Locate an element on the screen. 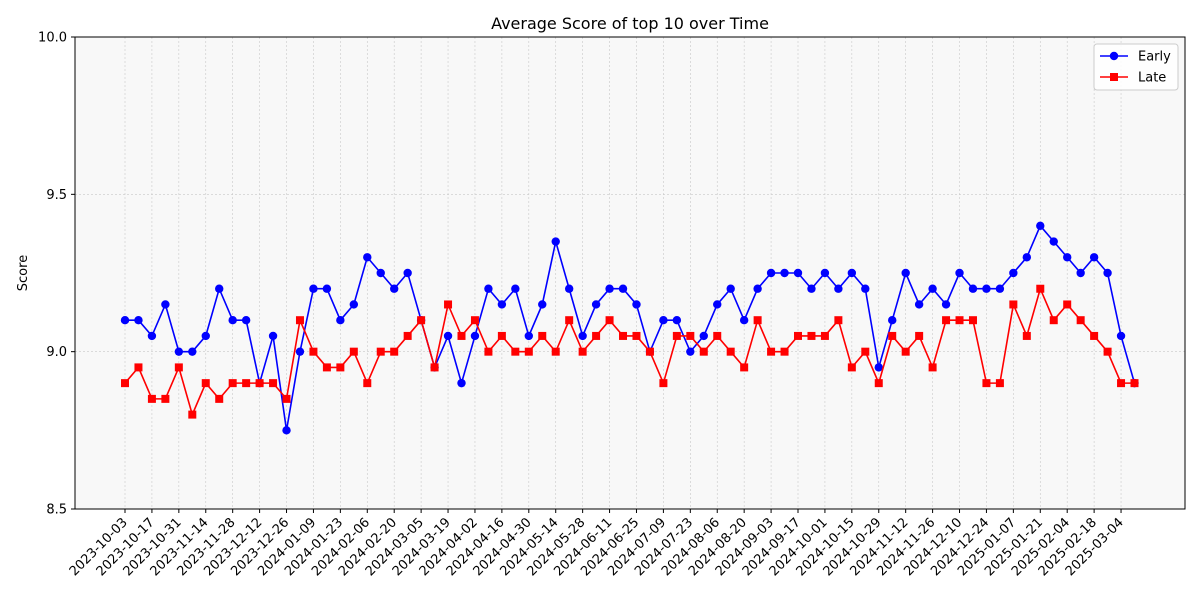  legend-item-late: Late is located at coordinates (1133, 78).